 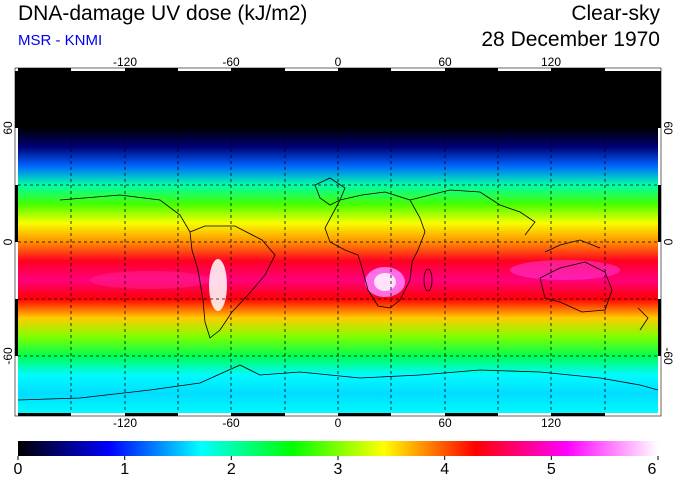 What do you see at coordinates (668, 128) in the screenshot?
I see `lat-label-right-60n: 60` at bounding box center [668, 128].